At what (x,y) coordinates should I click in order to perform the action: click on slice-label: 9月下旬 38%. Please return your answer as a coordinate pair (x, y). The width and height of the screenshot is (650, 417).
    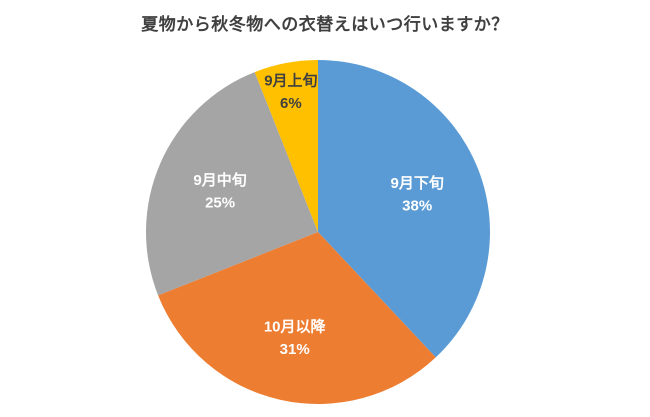
    Looking at the image, I should click on (417, 194).